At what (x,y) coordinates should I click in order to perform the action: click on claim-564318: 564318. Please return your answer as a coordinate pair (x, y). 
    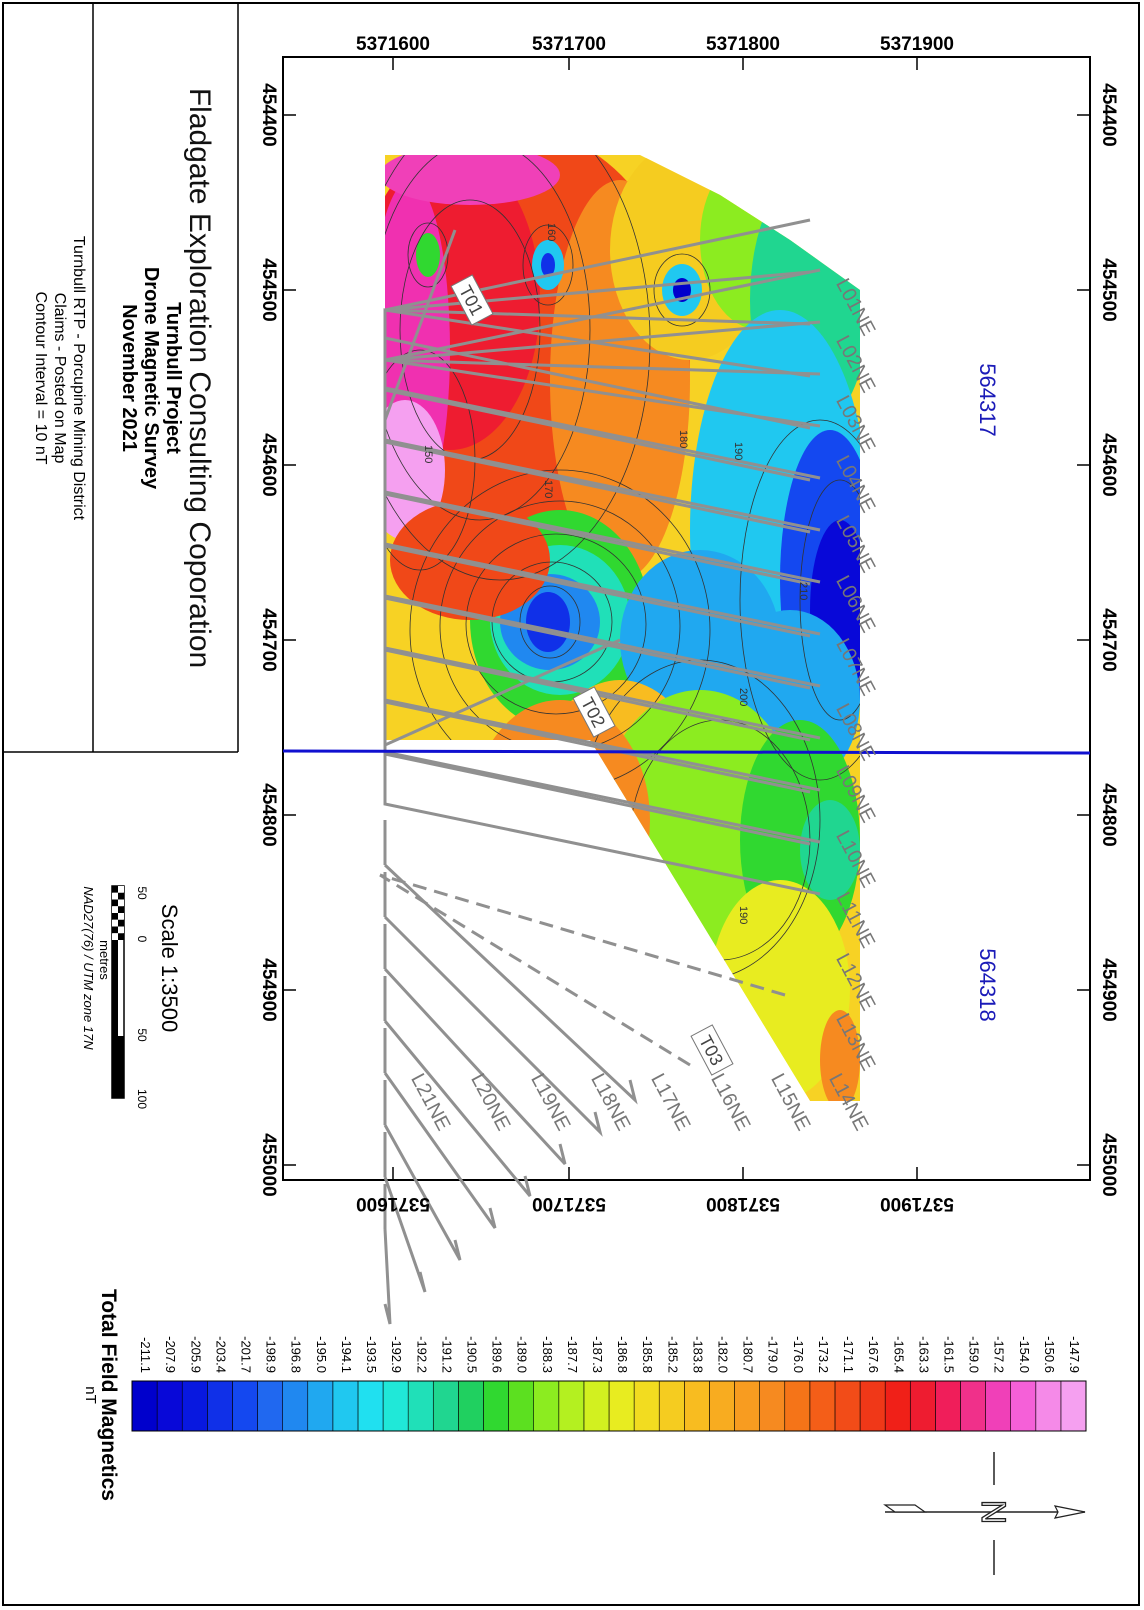
    Looking at the image, I should click on (987, 984).